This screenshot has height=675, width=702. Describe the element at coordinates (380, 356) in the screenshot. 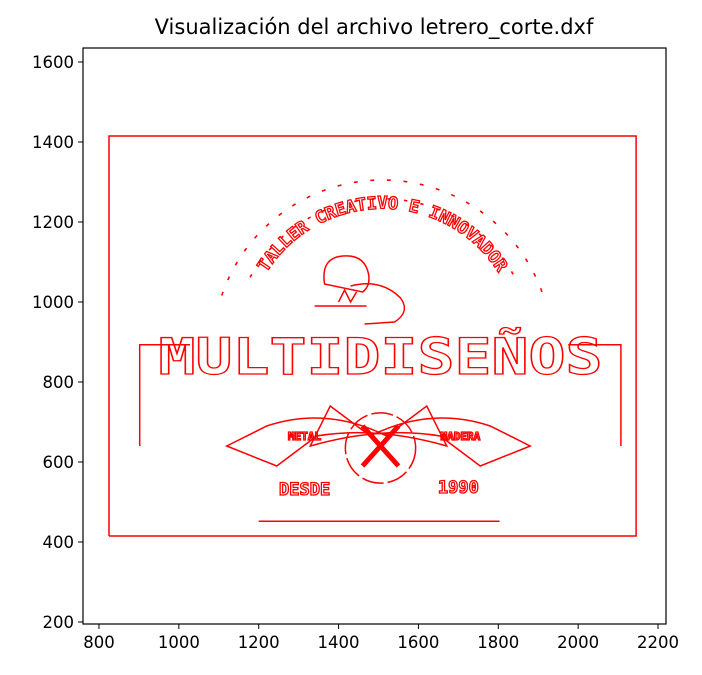

I see `main-sign-text: MULTIDISEÑOS` at that location.